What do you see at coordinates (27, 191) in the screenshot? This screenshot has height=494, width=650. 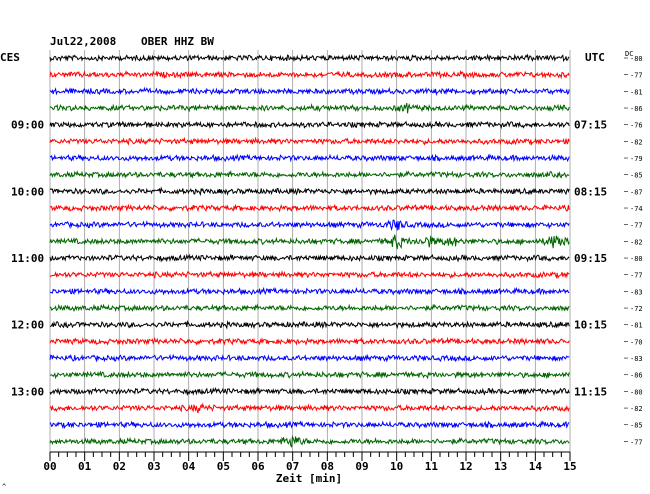 I see `left-time-label: 10:00` at bounding box center [27, 191].